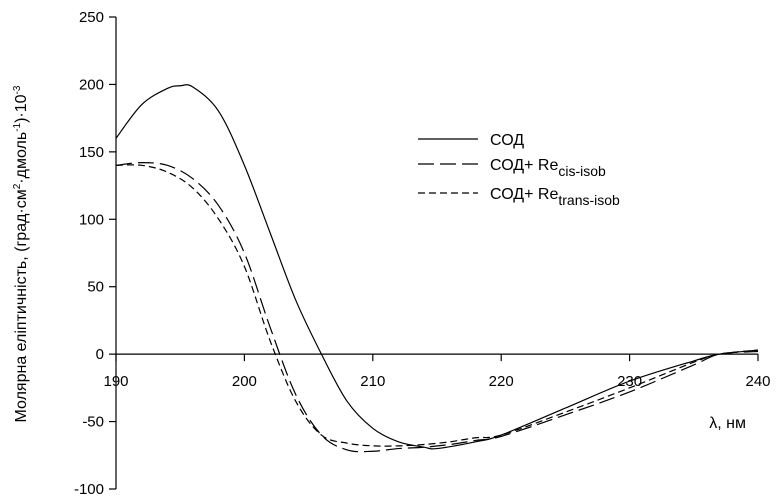 The height and width of the screenshot is (499, 777). What do you see at coordinates (507, 140) in the screenshot?
I see `legend-label-1: СОД` at bounding box center [507, 140].